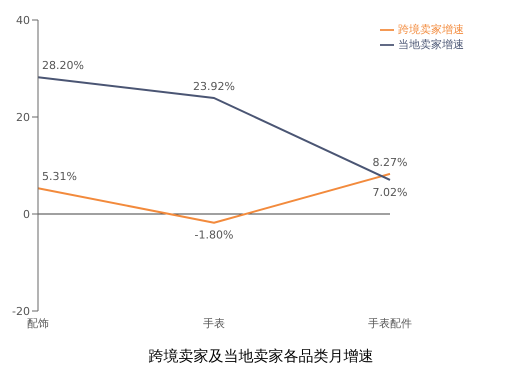 The image size is (522, 378). Describe the element at coordinates (390, 192) in the screenshot. I see `data-label: 7.02%` at that location.